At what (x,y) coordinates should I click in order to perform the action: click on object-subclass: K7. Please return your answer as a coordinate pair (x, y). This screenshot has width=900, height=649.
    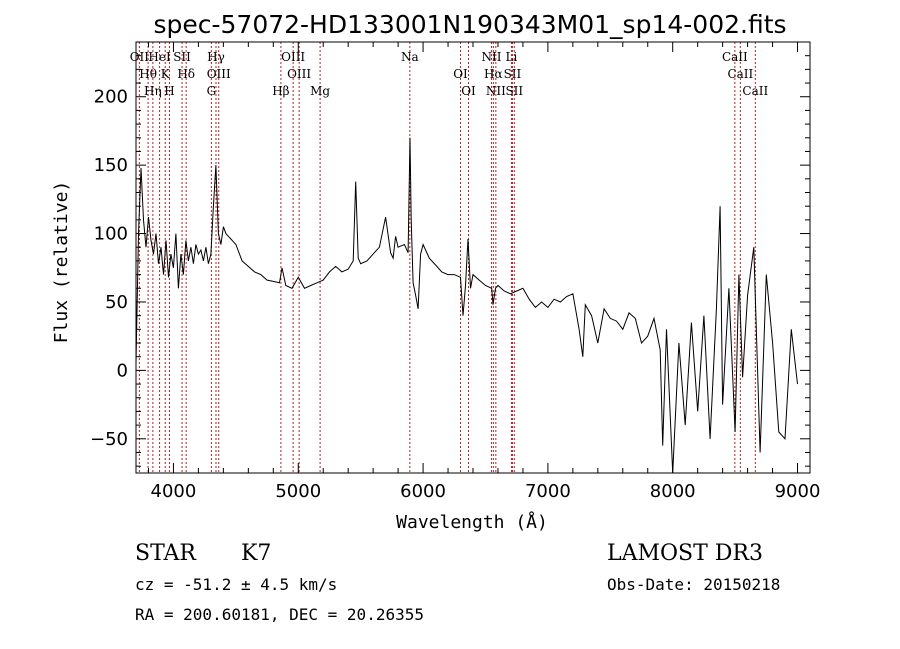
    Looking at the image, I should click on (256, 553).